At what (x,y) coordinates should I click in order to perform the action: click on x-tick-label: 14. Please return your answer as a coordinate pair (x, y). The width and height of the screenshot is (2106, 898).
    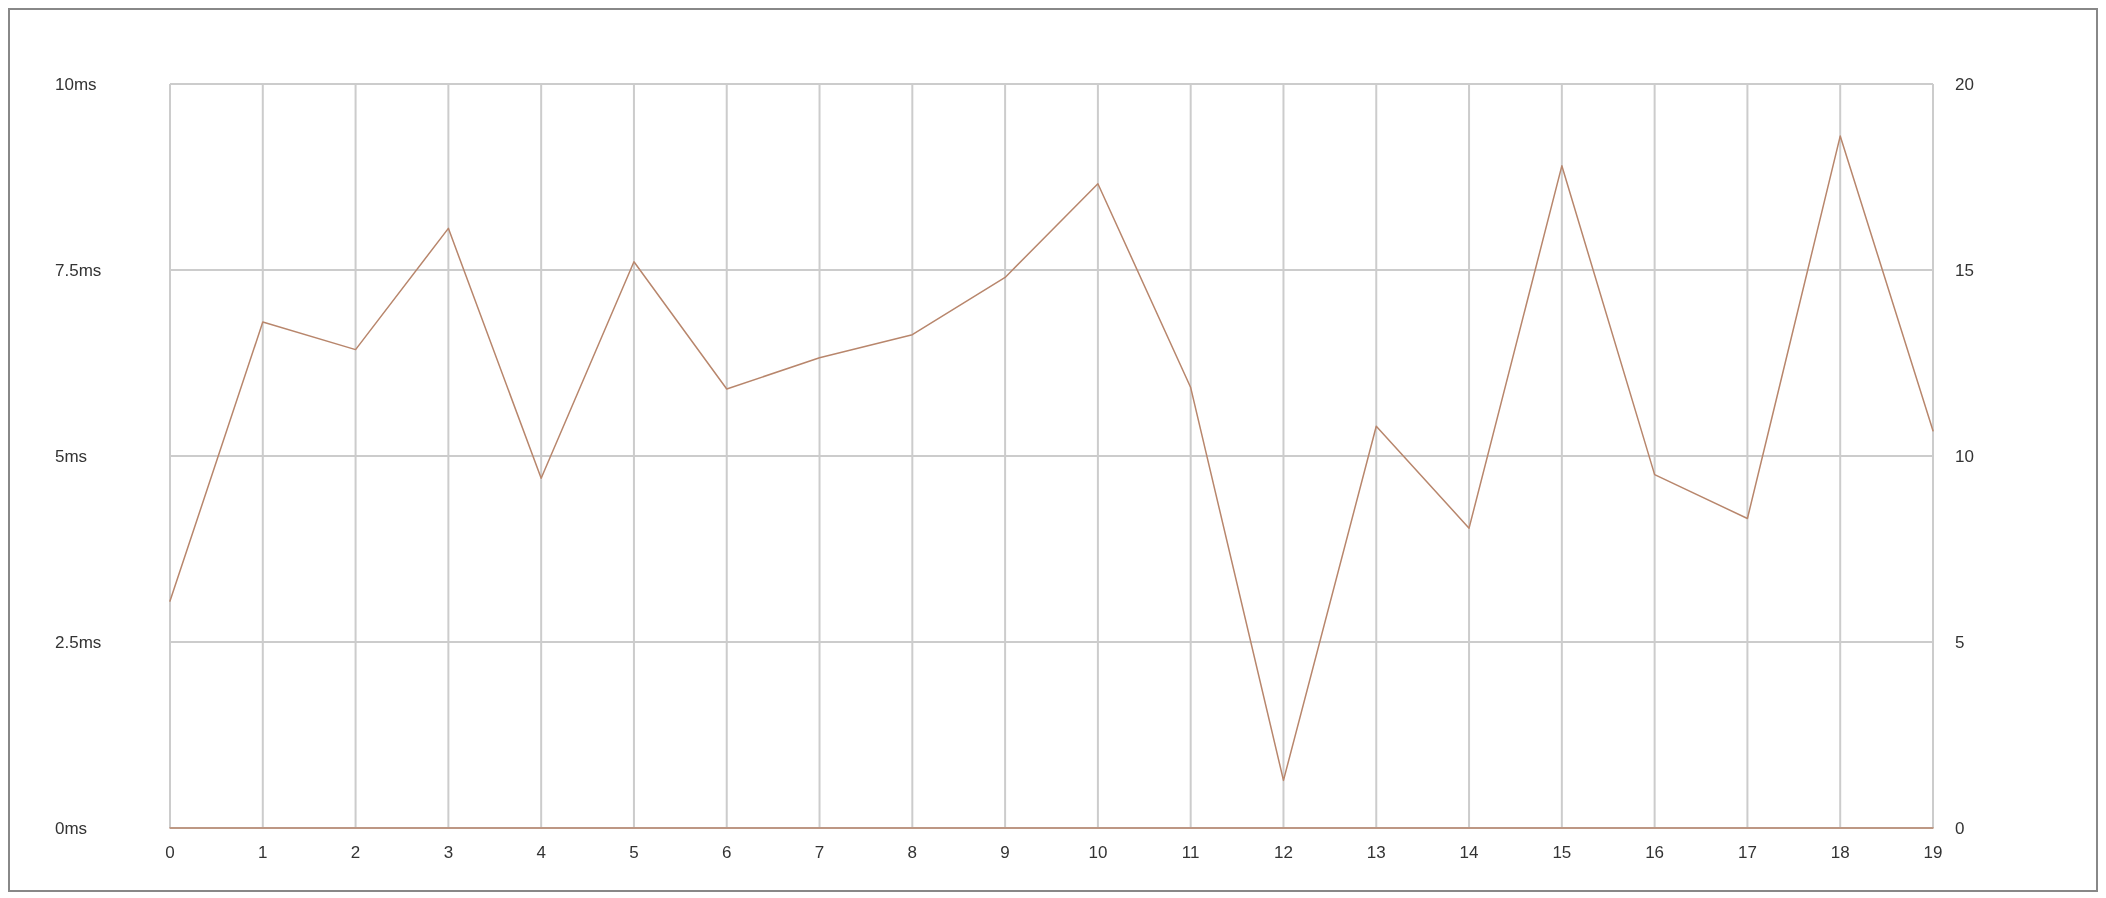
    Looking at the image, I should click on (1469, 852).